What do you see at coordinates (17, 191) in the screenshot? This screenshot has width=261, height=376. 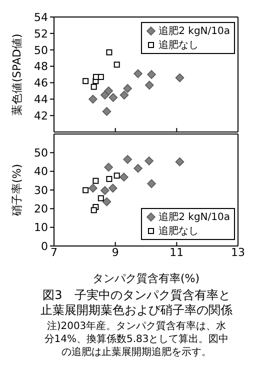 I see `y-axis-title: 硝子率(%)` at bounding box center [17, 191].